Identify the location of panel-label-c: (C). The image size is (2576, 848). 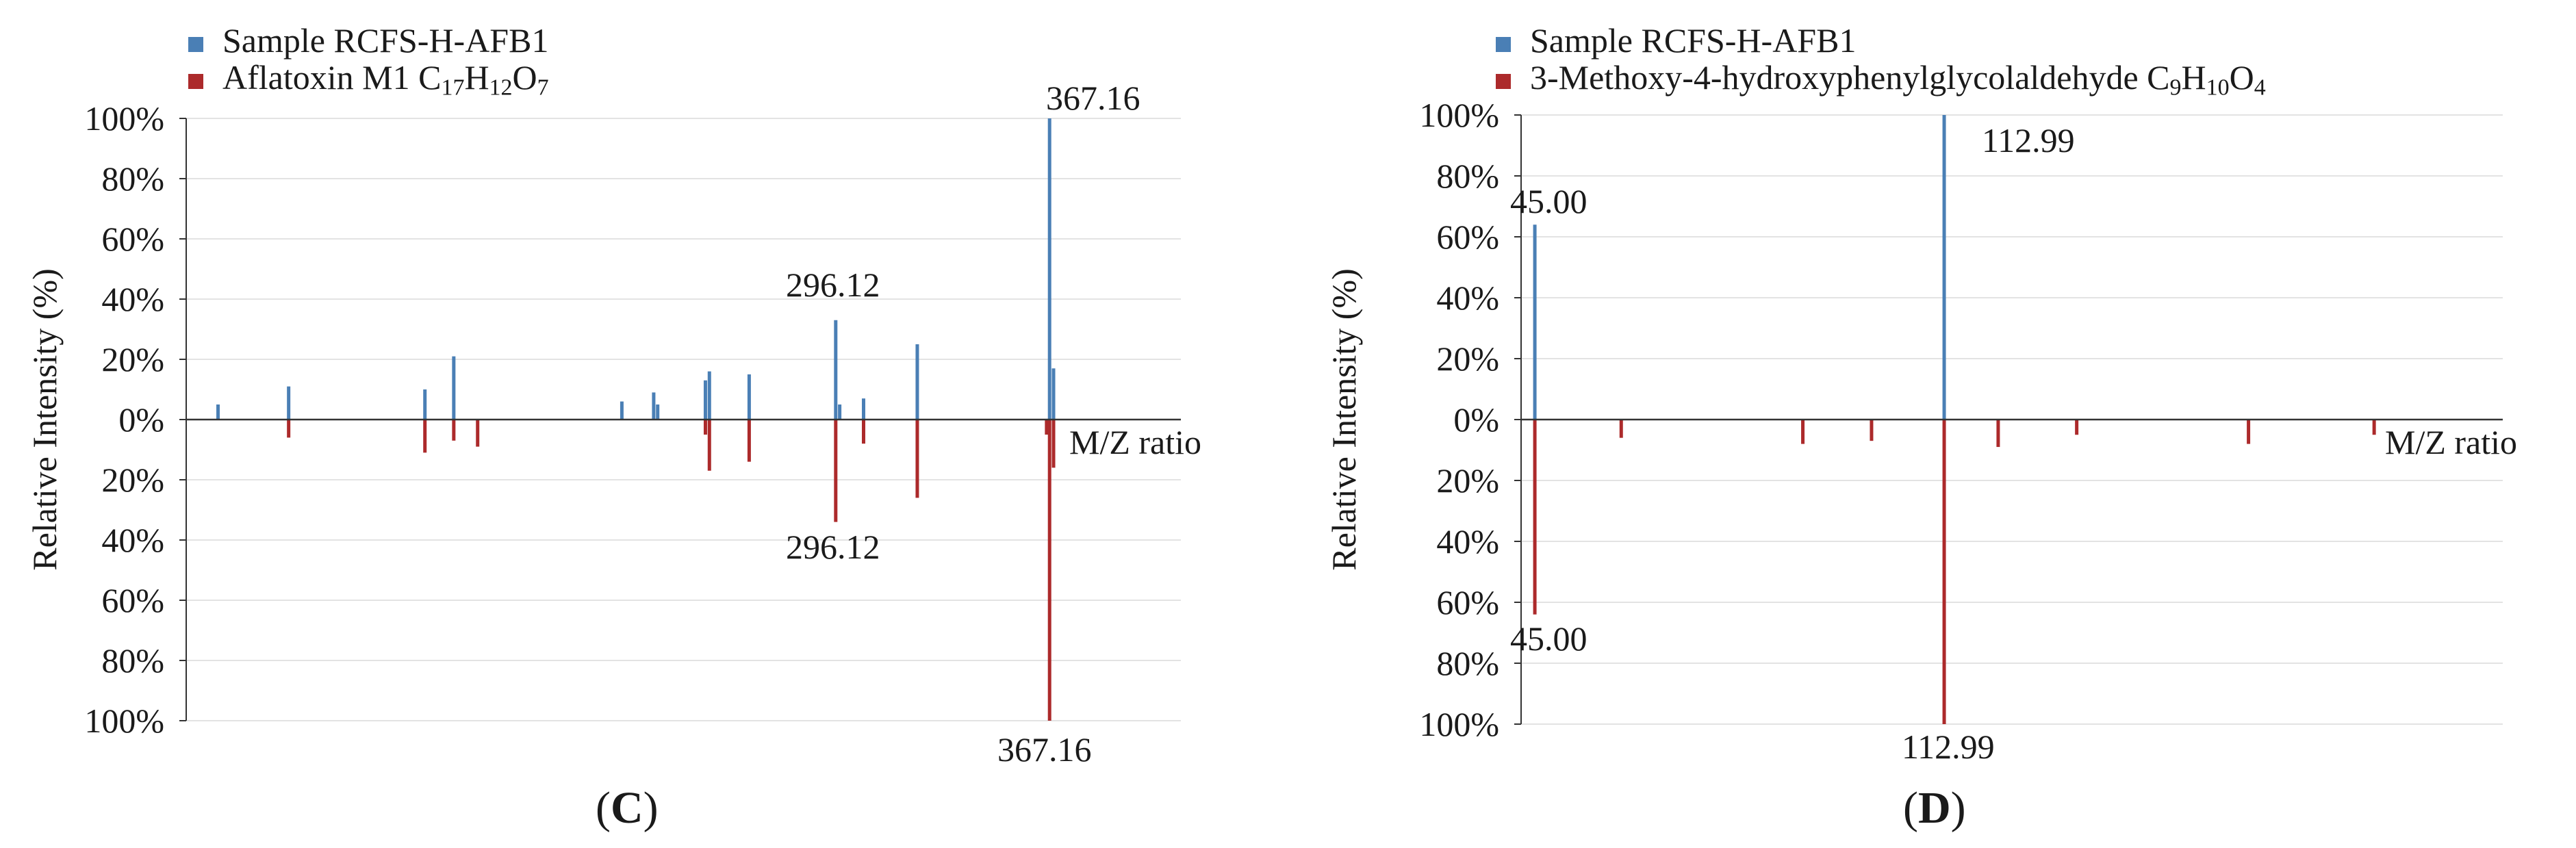
(627, 808).